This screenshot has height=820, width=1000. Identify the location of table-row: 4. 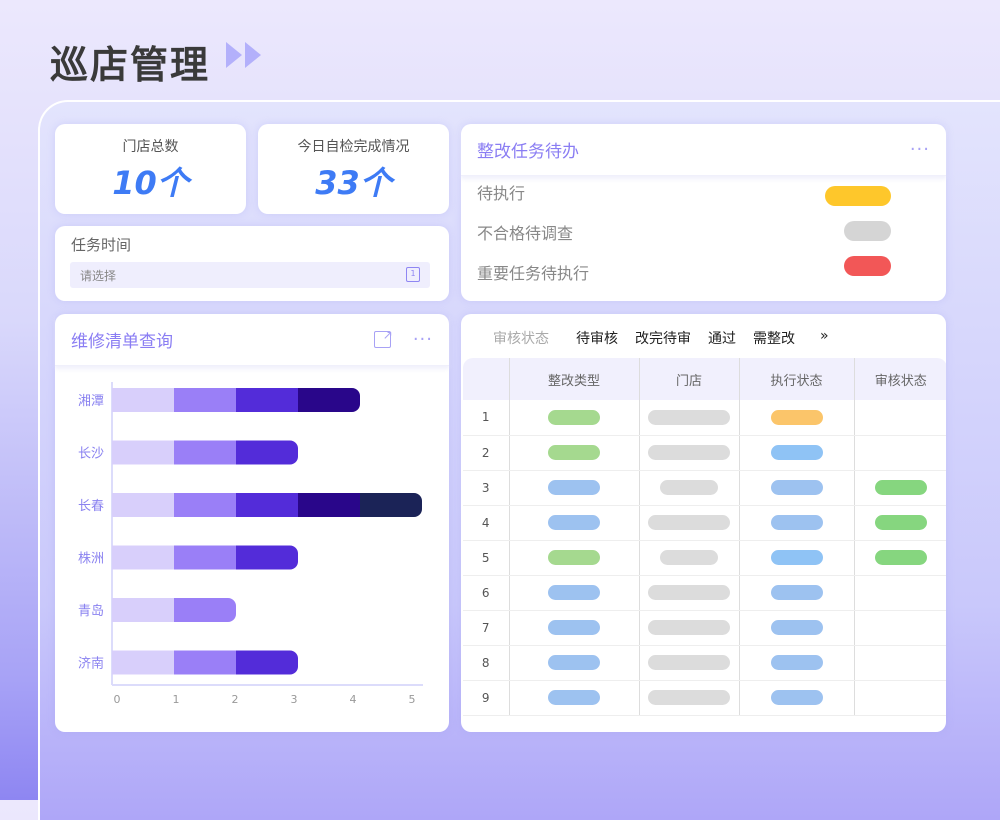
(704, 523).